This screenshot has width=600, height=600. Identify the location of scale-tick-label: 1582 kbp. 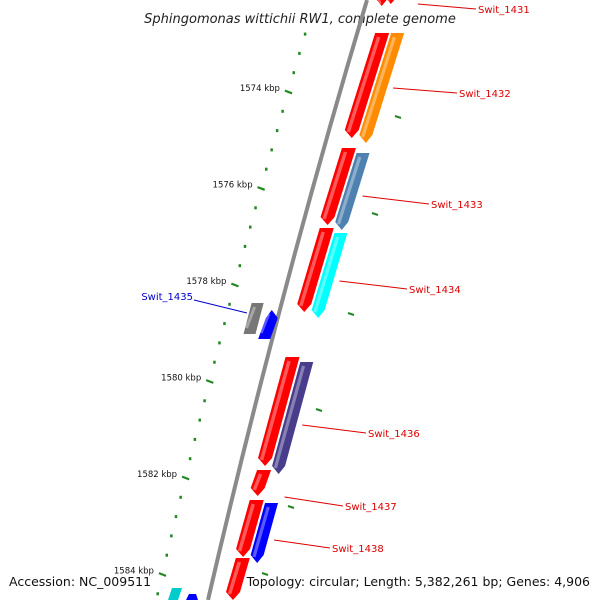
(157, 475).